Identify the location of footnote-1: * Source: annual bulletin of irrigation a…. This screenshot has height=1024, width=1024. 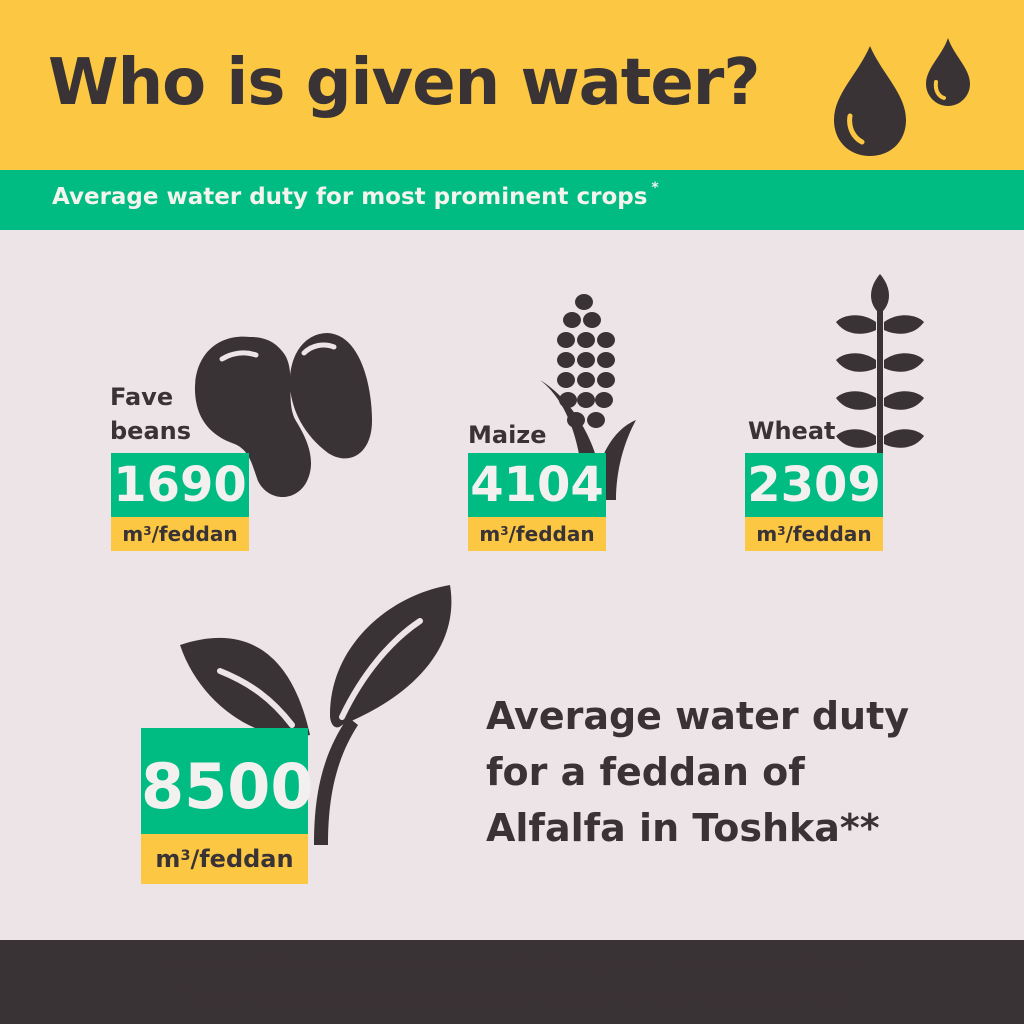
(512, 961).